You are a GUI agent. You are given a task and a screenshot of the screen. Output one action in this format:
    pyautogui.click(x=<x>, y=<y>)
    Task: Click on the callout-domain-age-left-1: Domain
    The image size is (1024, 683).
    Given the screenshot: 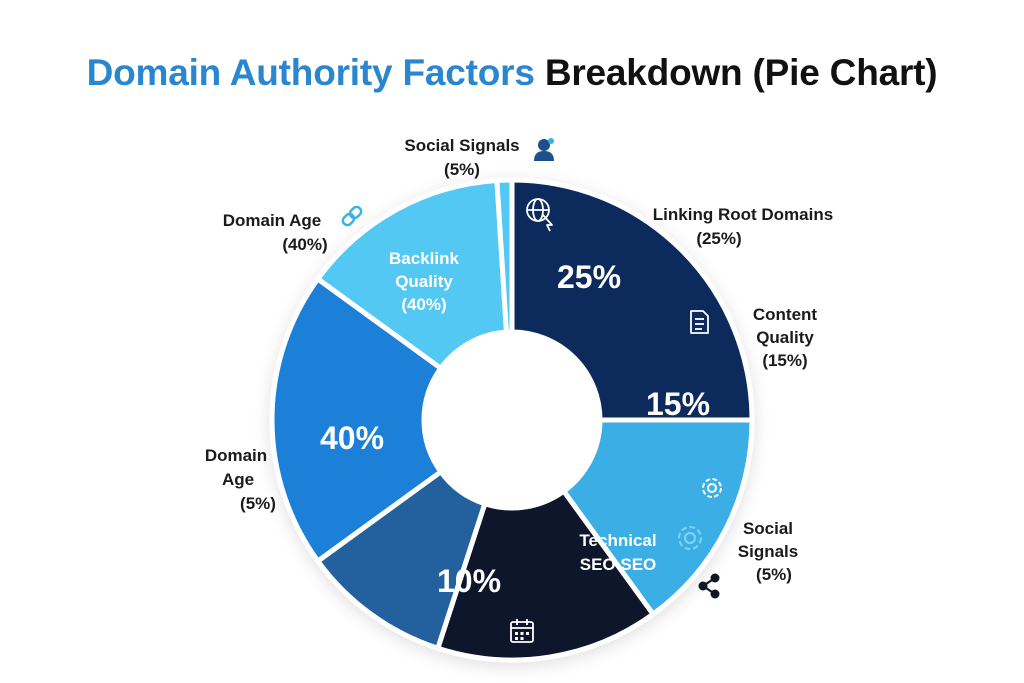 What is the action you would take?
    pyautogui.click(x=236, y=455)
    